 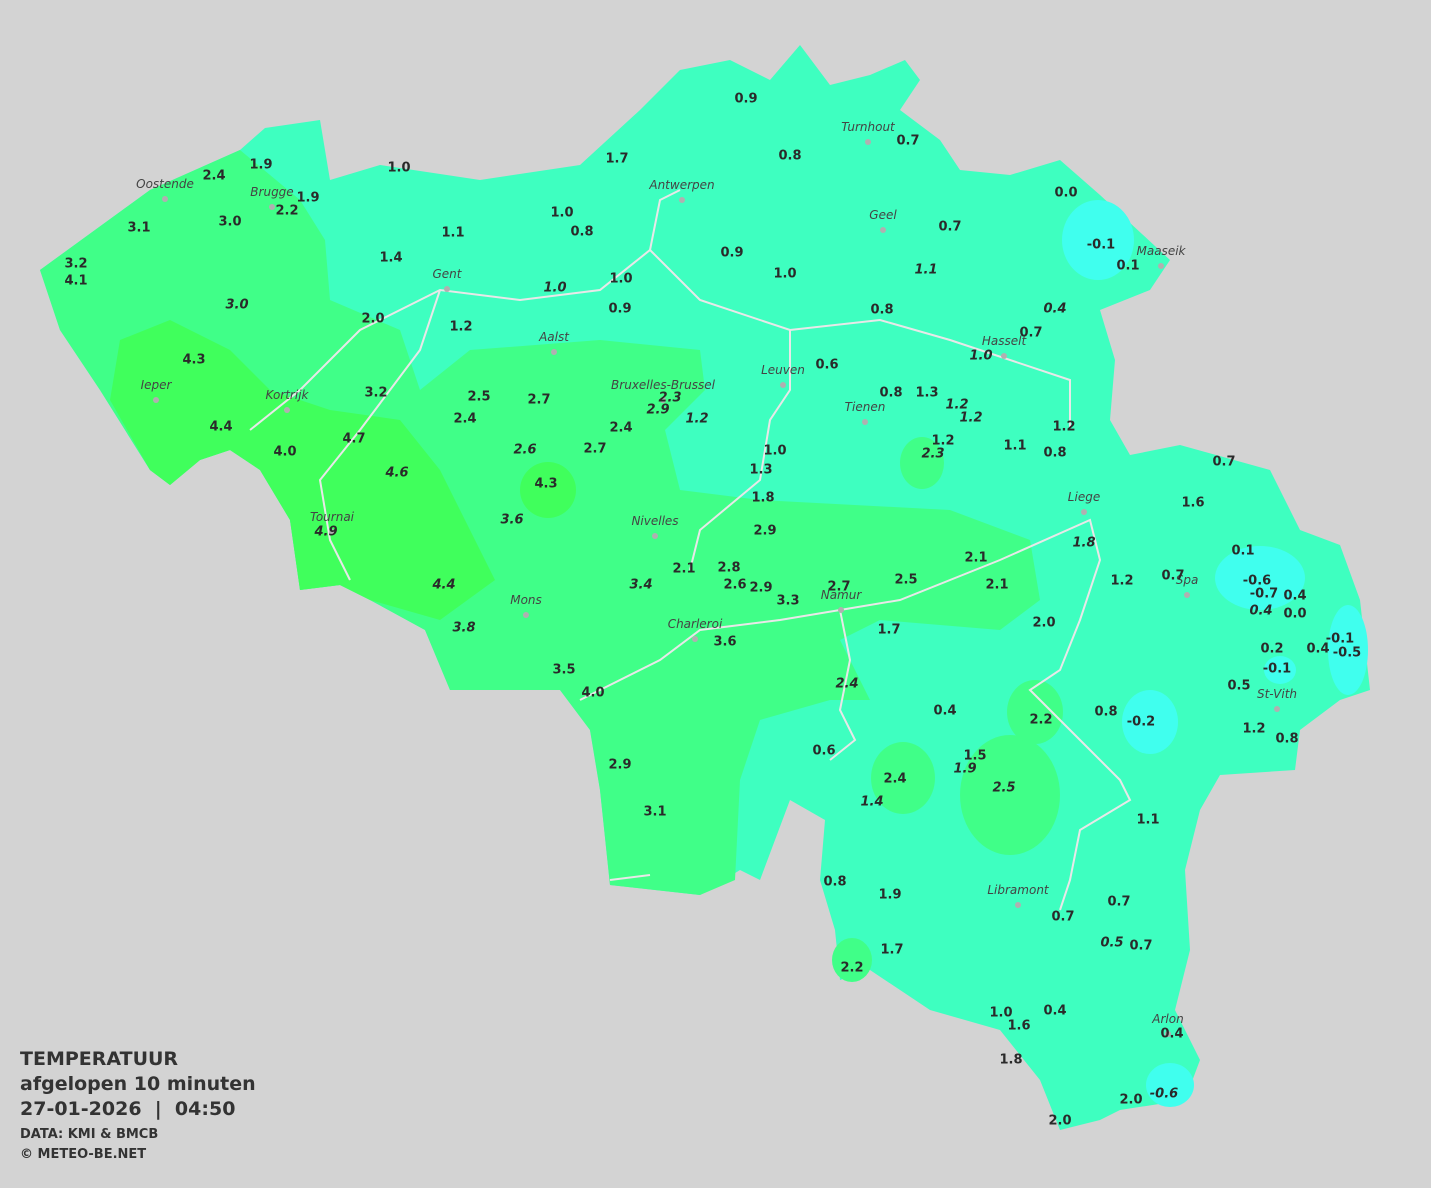 I want to click on temperature-reading: 0.1, so click(x=1127, y=266).